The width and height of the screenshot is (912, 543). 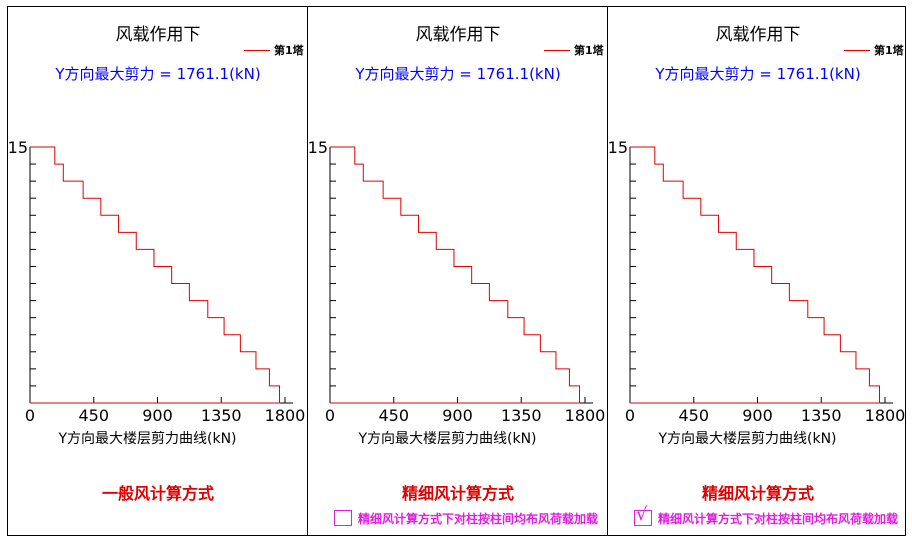 I want to click on column-load-option: √ 精细风计算方式下对柱按柱间均布风荷载加载, so click(x=766, y=516).